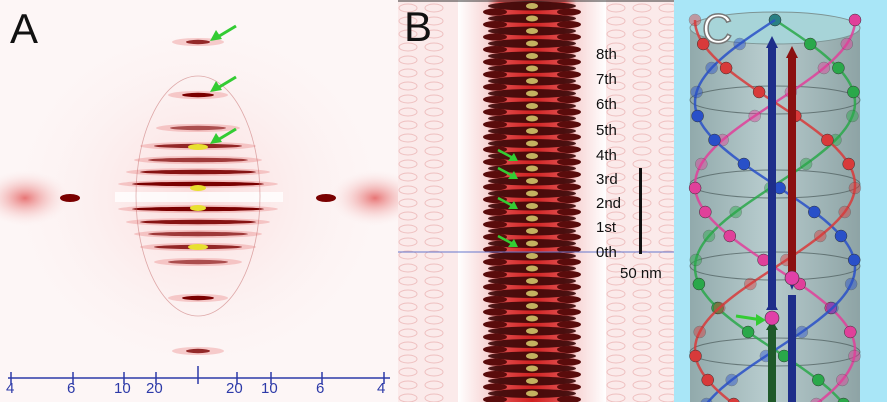 This screenshot has width=887, height=402. I want to click on order-label: 1st, so click(606, 227).